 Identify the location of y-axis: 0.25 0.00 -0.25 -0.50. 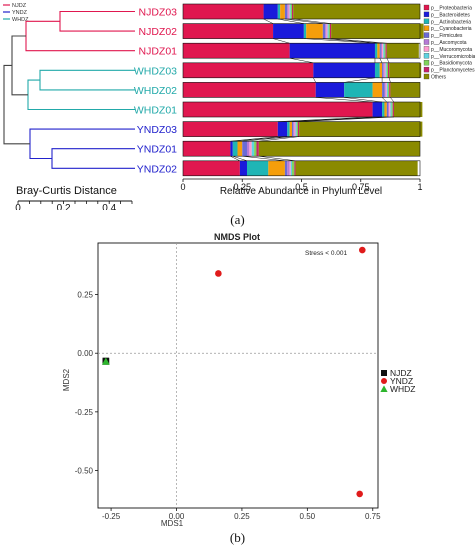
(86, 383).